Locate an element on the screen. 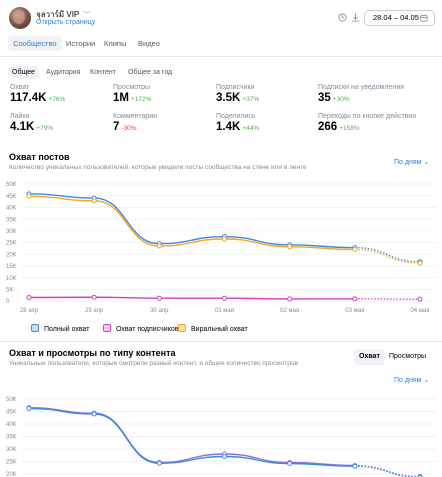 Image resolution: width=442 pixels, height=477 pixels. open-page-link: Открыть страницу is located at coordinates (66, 22).